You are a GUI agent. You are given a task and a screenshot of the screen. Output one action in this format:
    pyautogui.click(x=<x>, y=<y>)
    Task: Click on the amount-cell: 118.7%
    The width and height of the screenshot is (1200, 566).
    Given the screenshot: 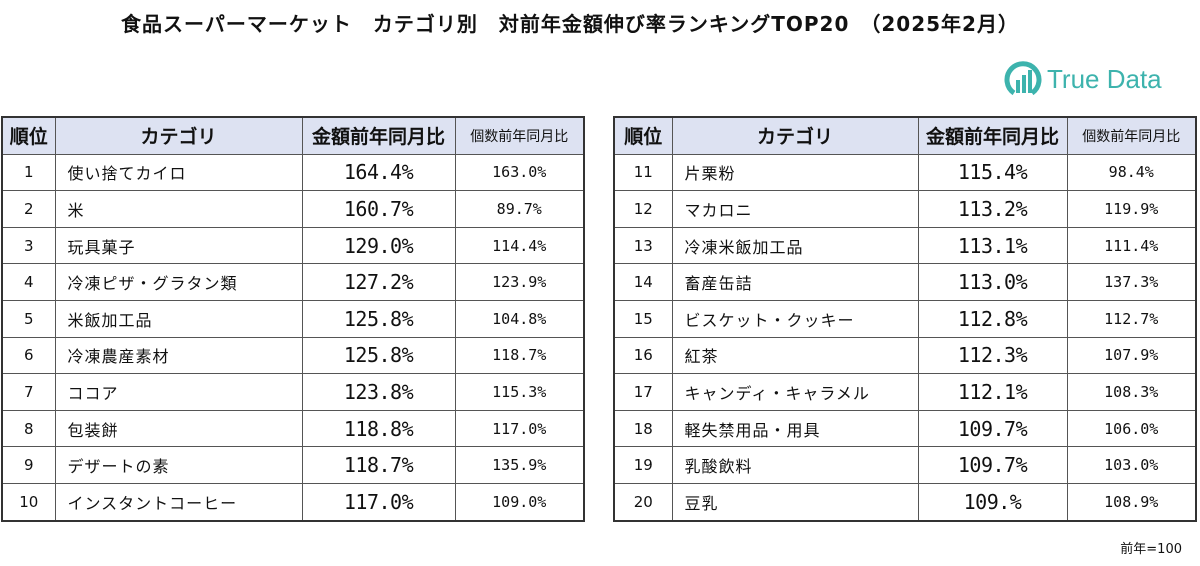 What is the action you would take?
    pyautogui.click(x=378, y=465)
    